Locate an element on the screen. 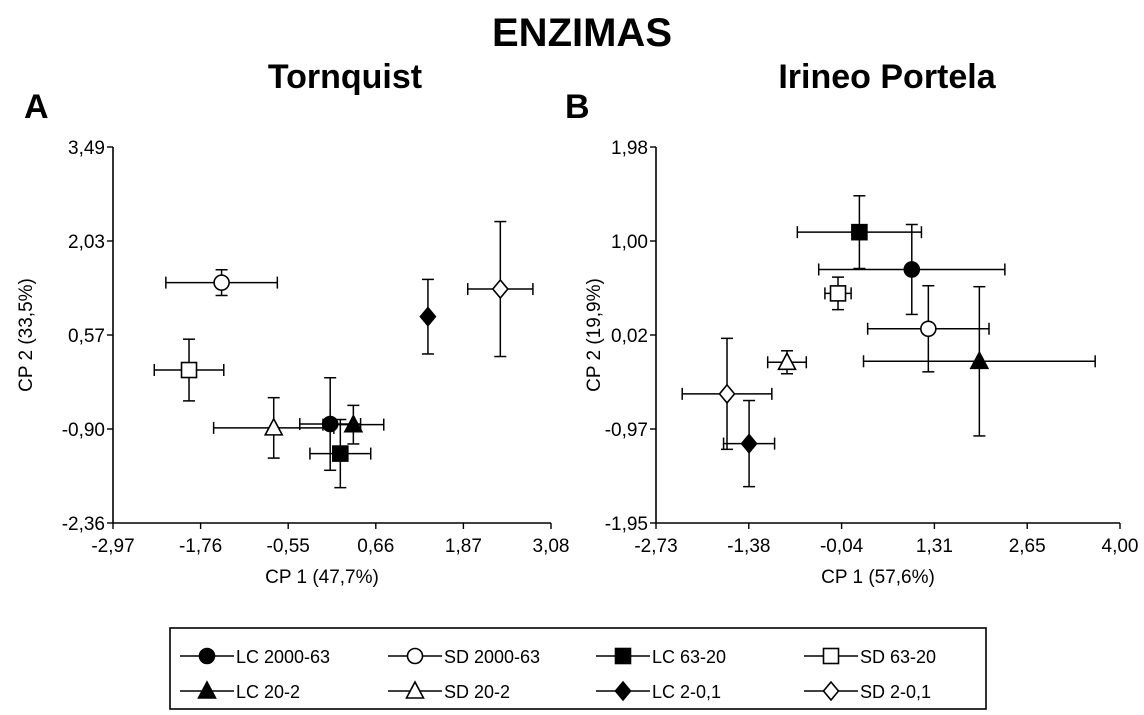 The image size is (1144, 715). panel-a-y-tick-label: -0,90 is located at coordinates (83, 430).